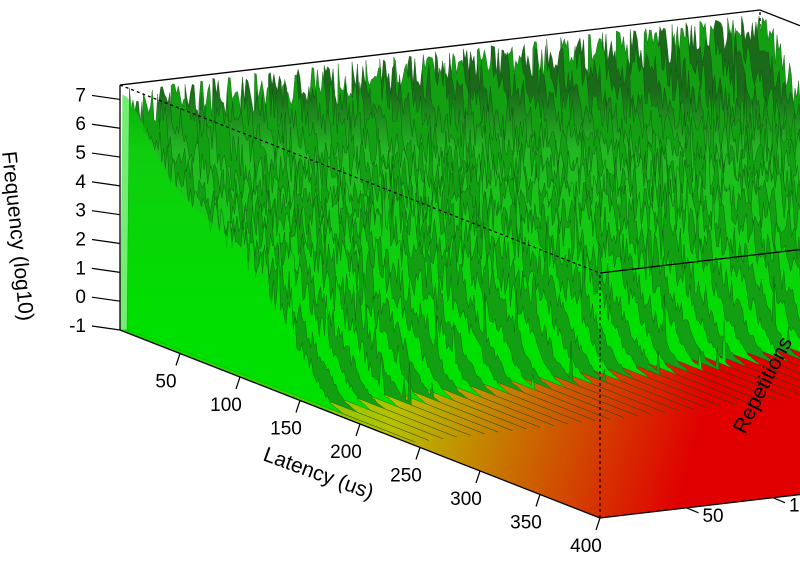 This screenshot has height=564, width=800. Describe the element at coordinates (80, 211) in the screenshot. I see `z-tick-label: 3` at that location.